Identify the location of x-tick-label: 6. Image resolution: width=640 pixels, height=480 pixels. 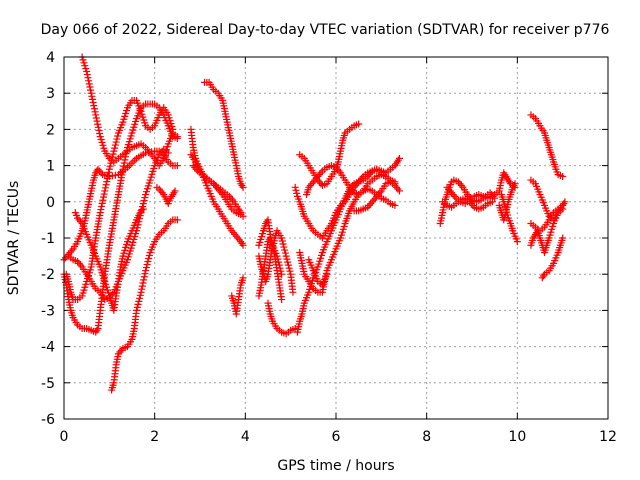
(336, 437).